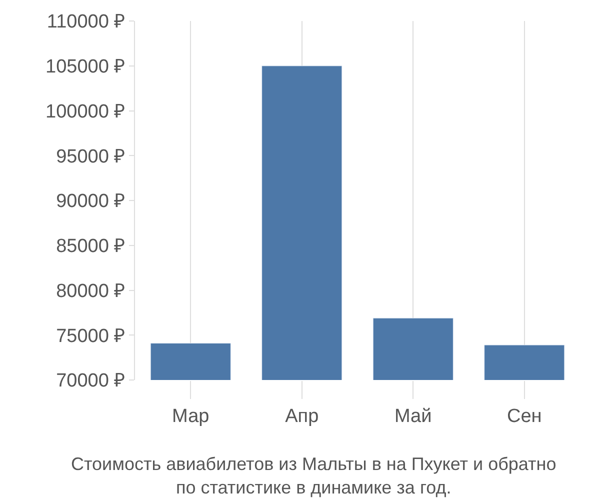 Image resolution: width=600 pixels, height=500 pixels. What do you see at coordinates (91, 336) in the screenshot?
I see `y-tick-label: 75000 ₽` at bounding box center [91, 336].